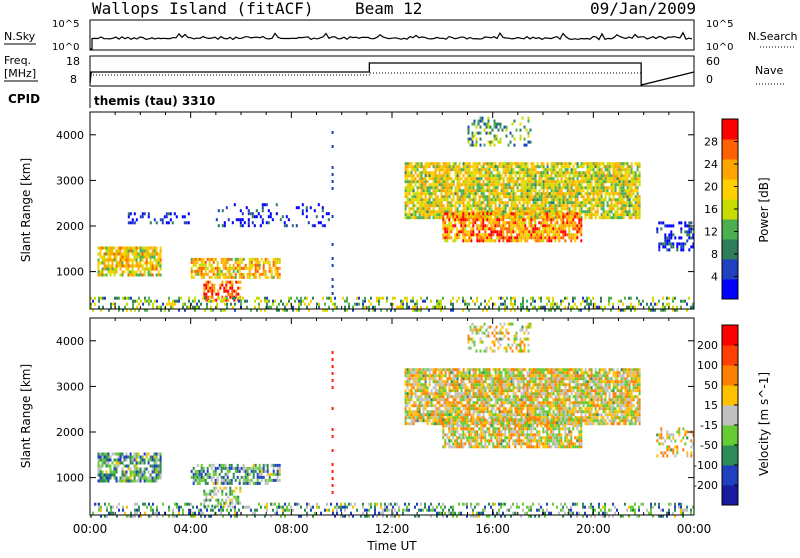 This screenshot has height=558, width=800. What do you see at coordinates (711, 142) in the screenshot?
I see `power-colorbar-tick-label: 28` at bounding box center [711, 142].